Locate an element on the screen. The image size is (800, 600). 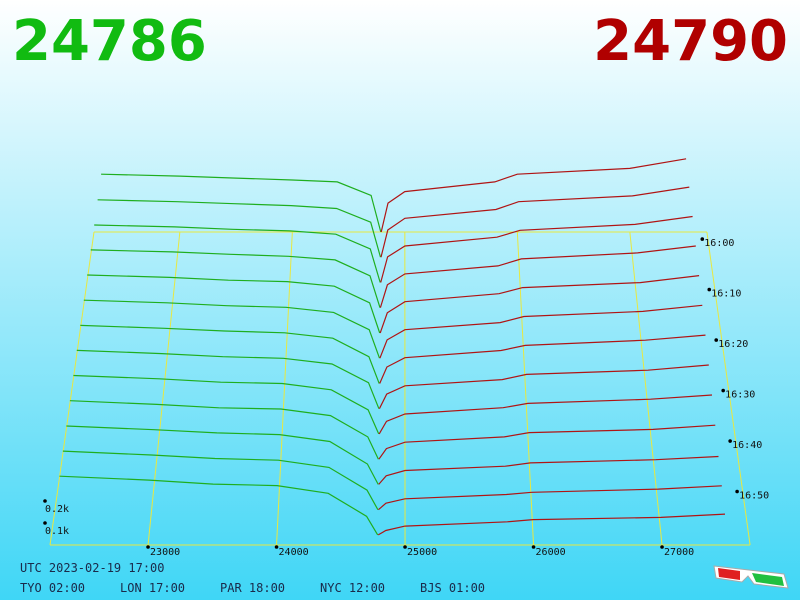
3d-glasses is located at coordinates (751, 577).